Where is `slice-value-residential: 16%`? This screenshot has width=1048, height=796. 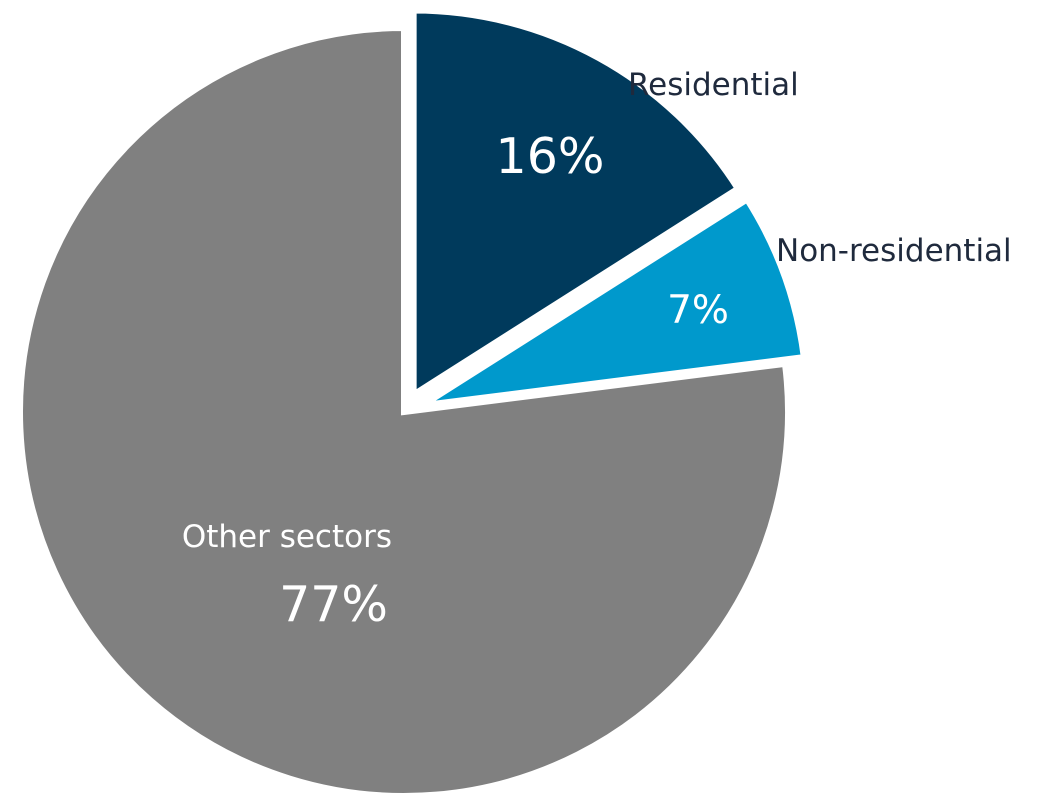 slice-value-residential: 16% is located at coordinates (550, 156).